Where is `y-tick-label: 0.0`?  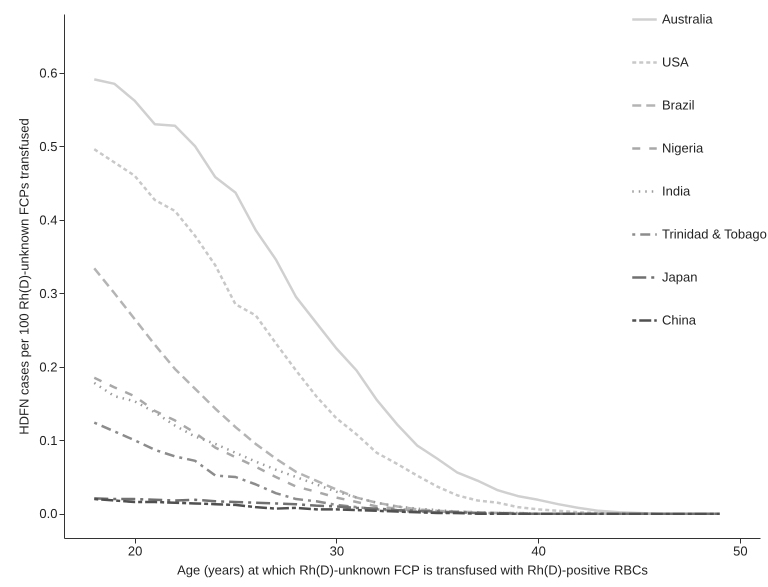
y-tick-label: 0.0 is located at coordinates (48, 514).